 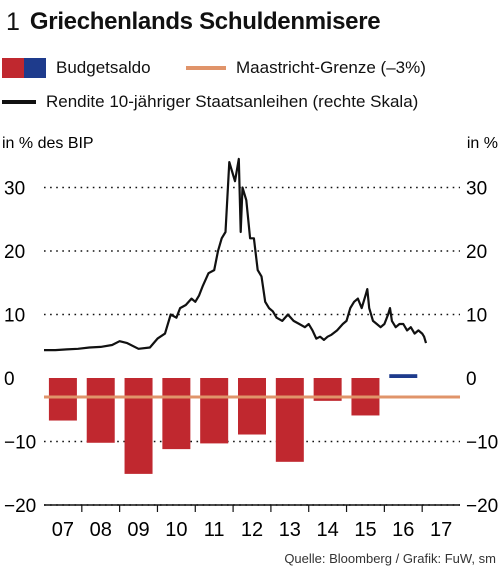 I want to click on chart-title: Griechenlands Schuldenmisere, so click(x=205, y=21).